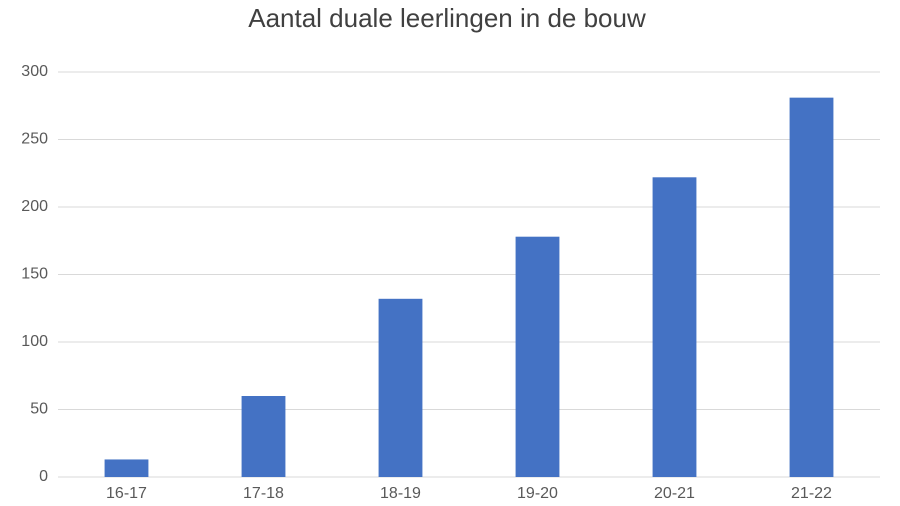  I want to click on x-tick-label: 18-19, so click(400, 493).